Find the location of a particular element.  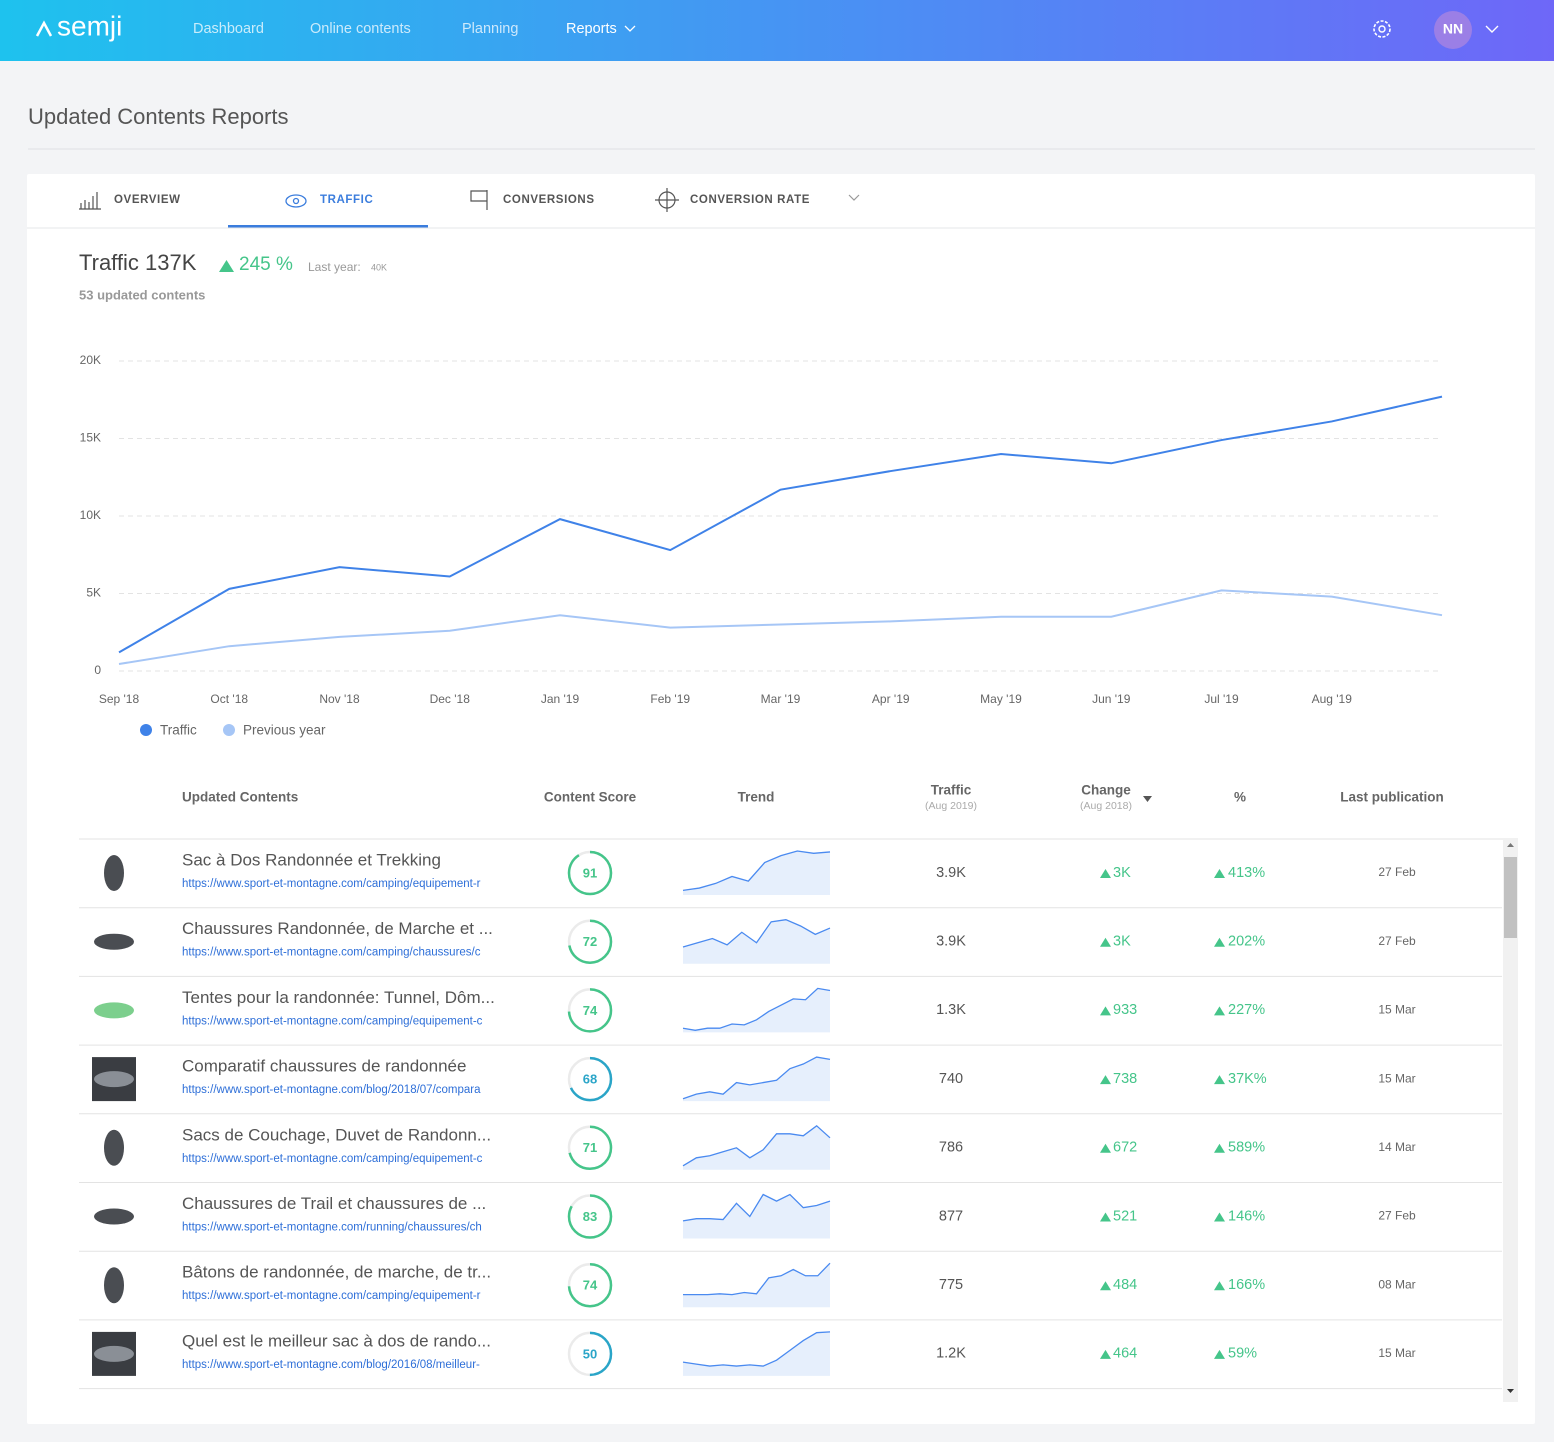

conversions-icon is located at coordinates (479, 200).